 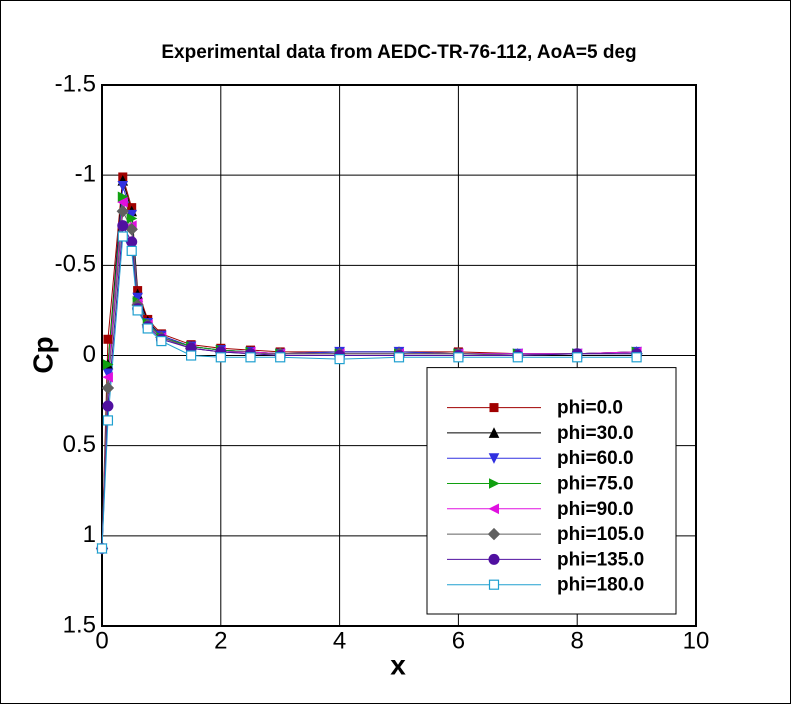 I want to click on x-tick-label: 6, so click(x=458, y=640).